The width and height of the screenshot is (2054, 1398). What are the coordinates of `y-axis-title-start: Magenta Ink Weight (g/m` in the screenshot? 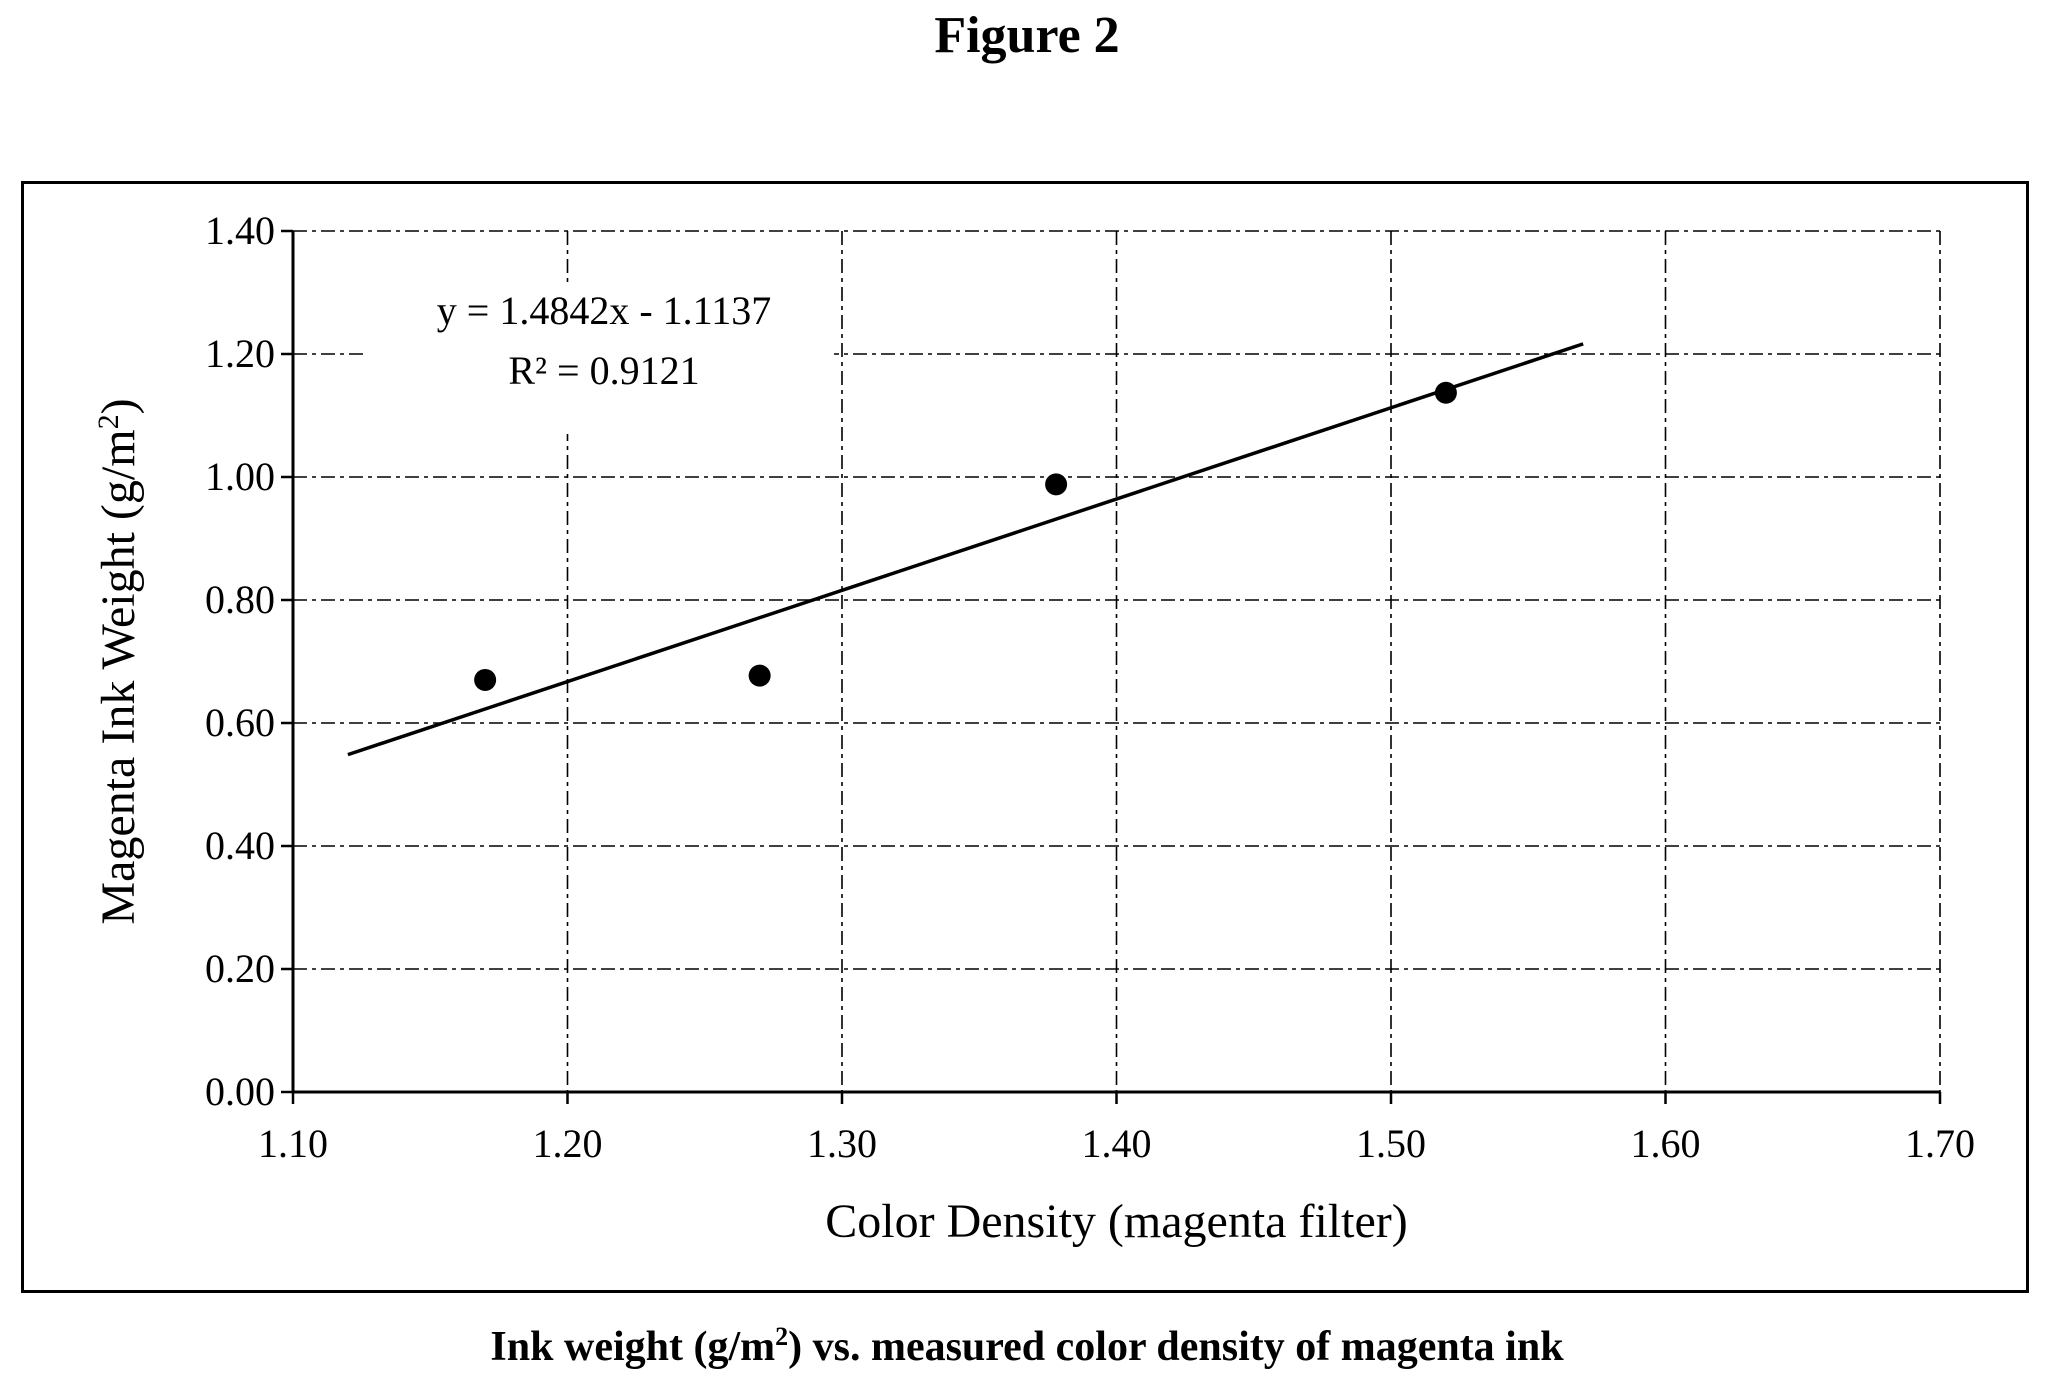 It's located at (118, 676).